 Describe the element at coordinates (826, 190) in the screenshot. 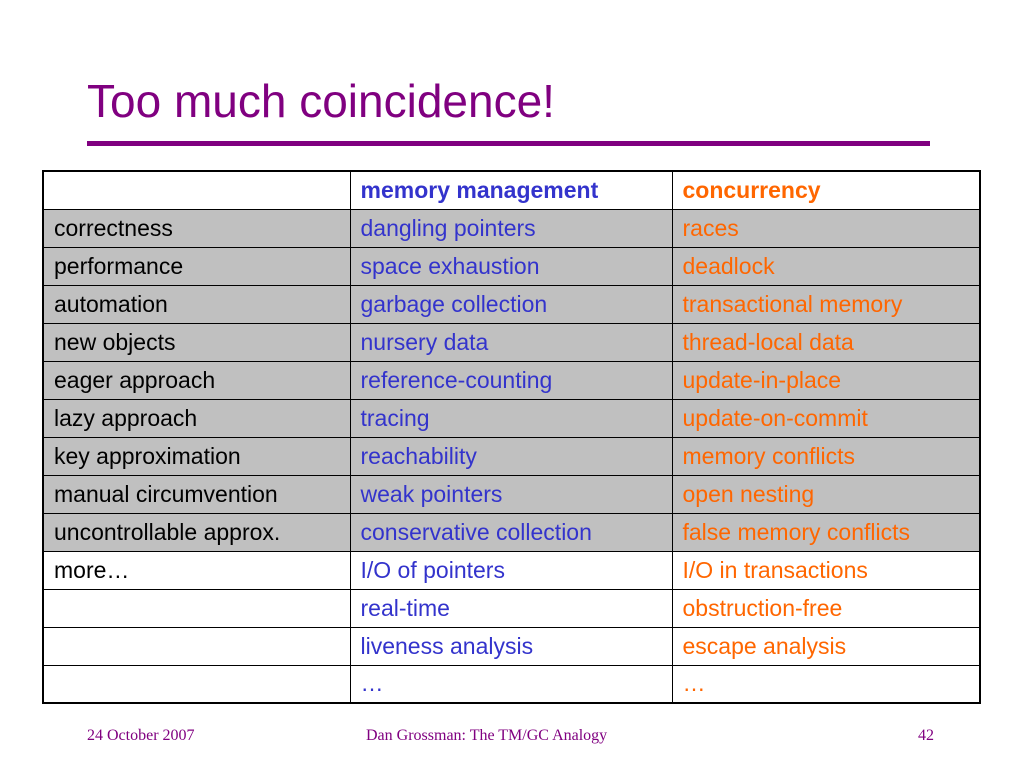

I see `header-cell-concurrency: concurrency` at that location.